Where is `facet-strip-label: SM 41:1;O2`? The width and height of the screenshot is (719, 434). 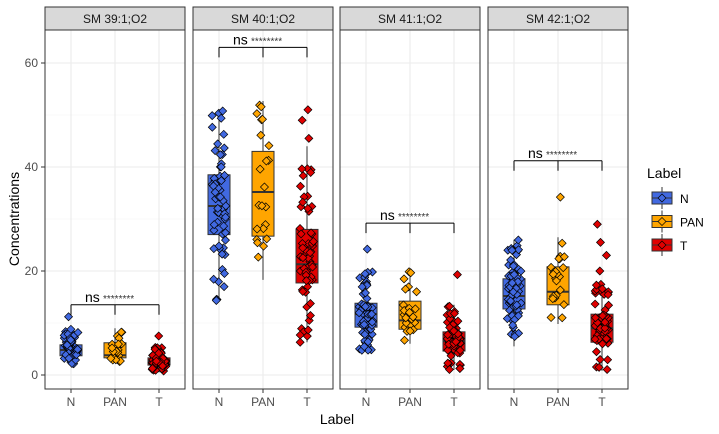 facet-strip-label: SM 41:1;O2 is located at coordinates (410, 19).